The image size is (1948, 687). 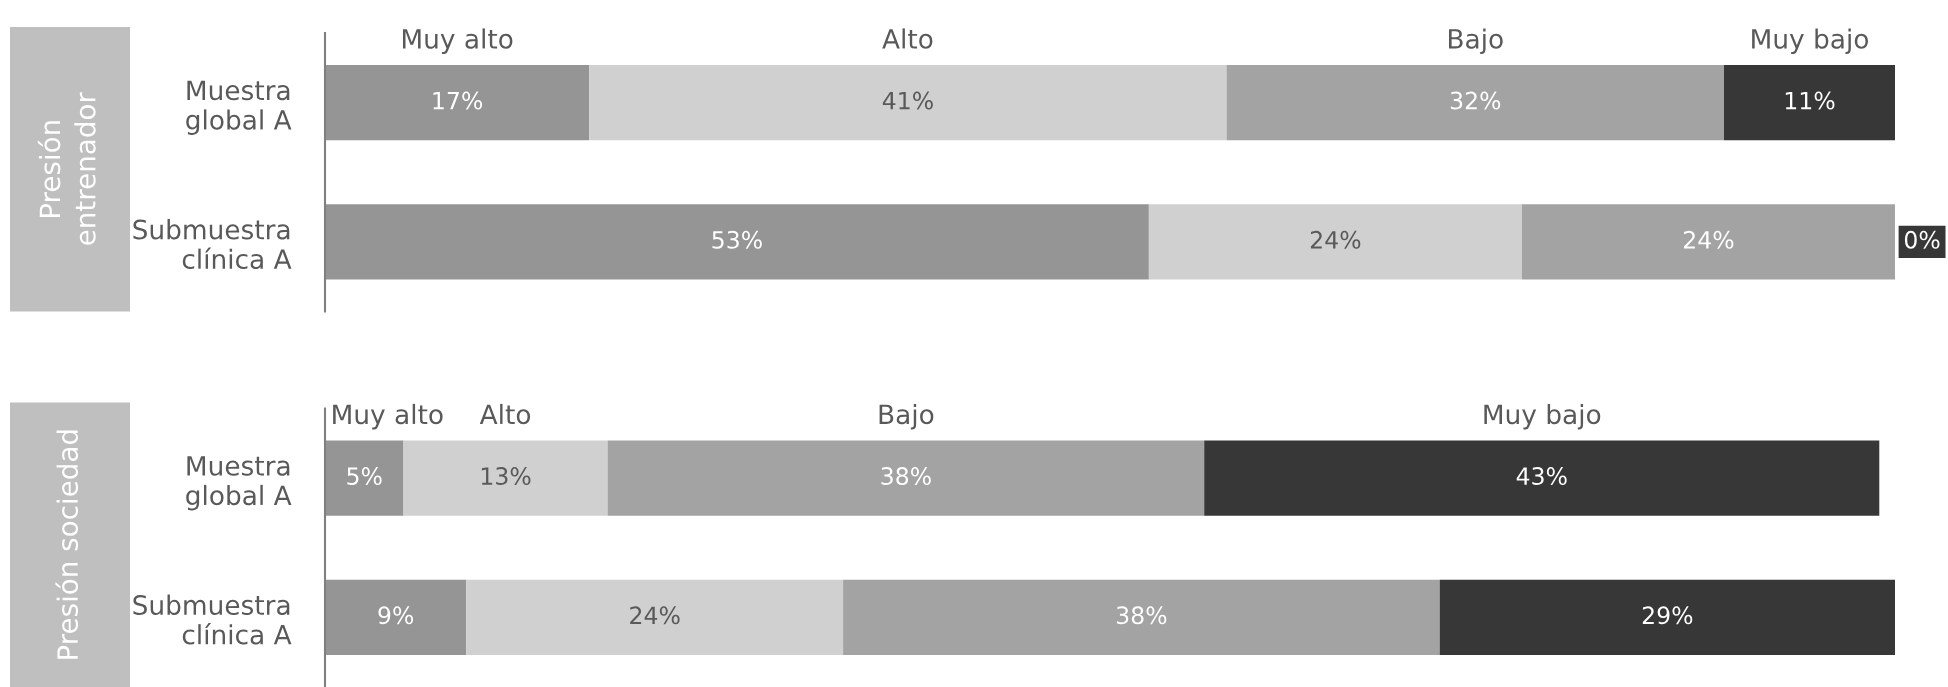 What do you see at coordinates (67, 544) in the screenshot?
I see `y-axis-title: Presión sociedad` at bounding box center [67, 544].